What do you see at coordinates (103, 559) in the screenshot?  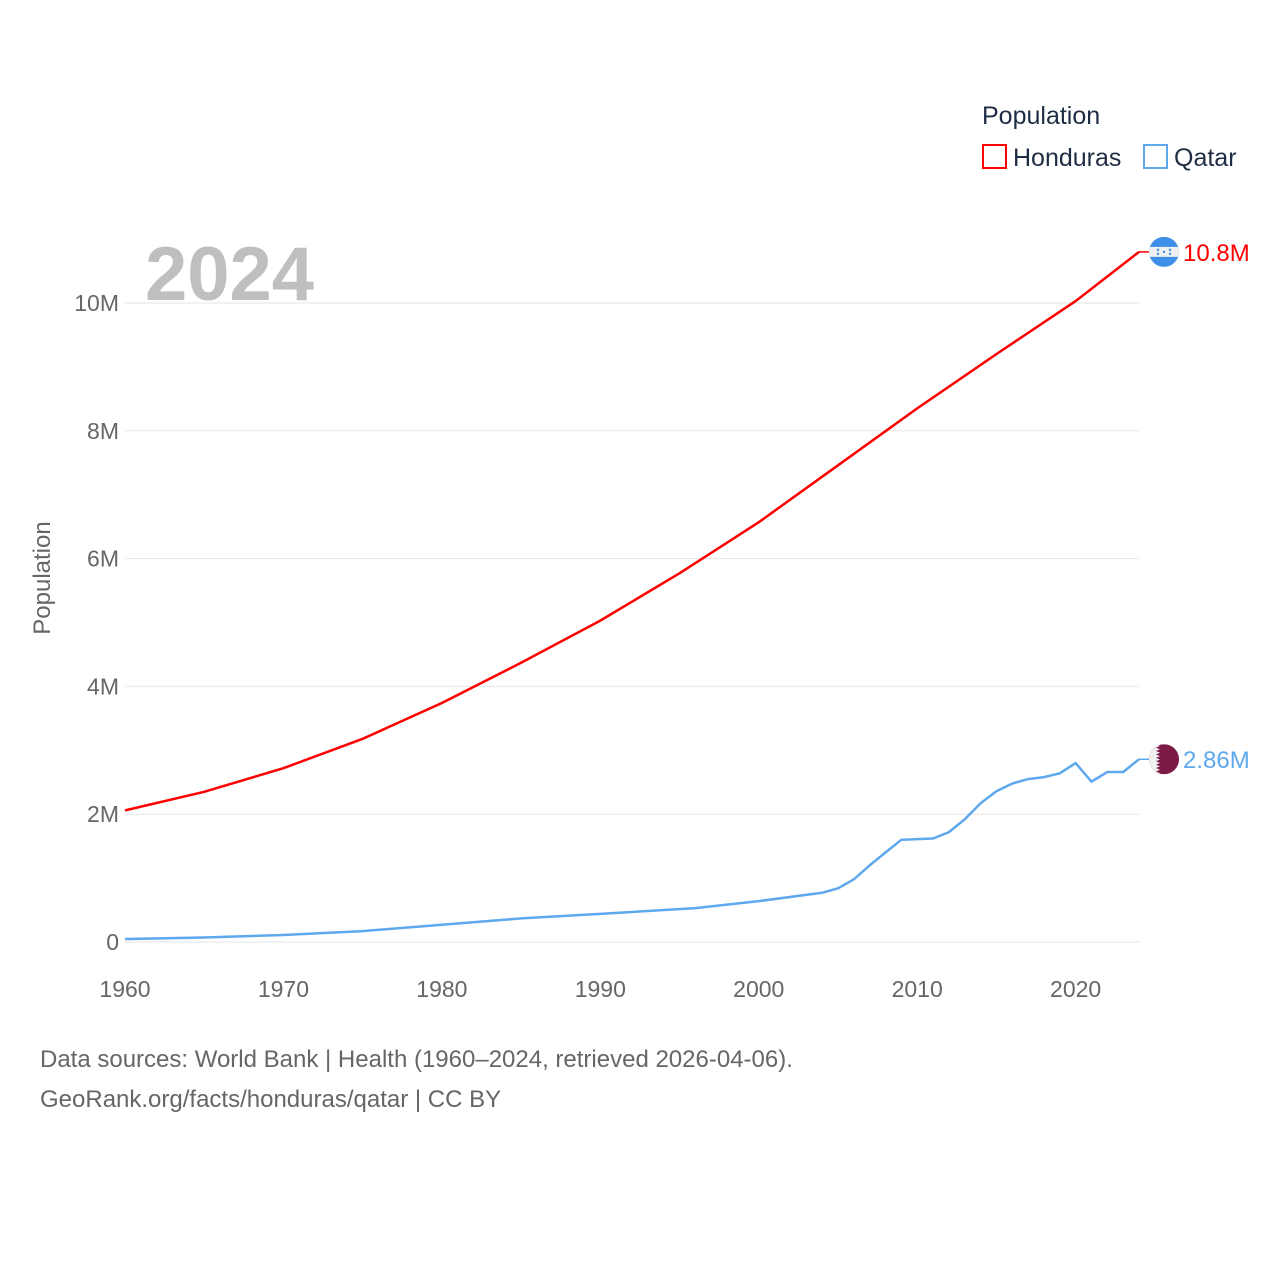 I see `y-tick-label: 6M` at bounding box center [103, 559].